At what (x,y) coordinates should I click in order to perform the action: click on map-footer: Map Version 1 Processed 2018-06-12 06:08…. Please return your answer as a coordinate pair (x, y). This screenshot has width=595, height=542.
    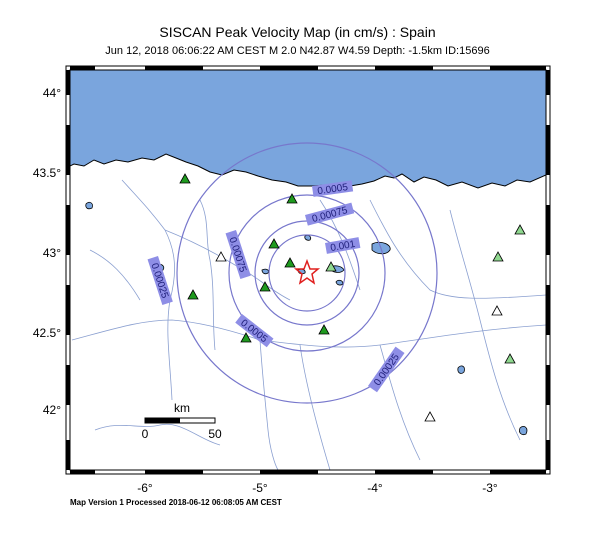
    Looking at the image, I should click on (176, 502).